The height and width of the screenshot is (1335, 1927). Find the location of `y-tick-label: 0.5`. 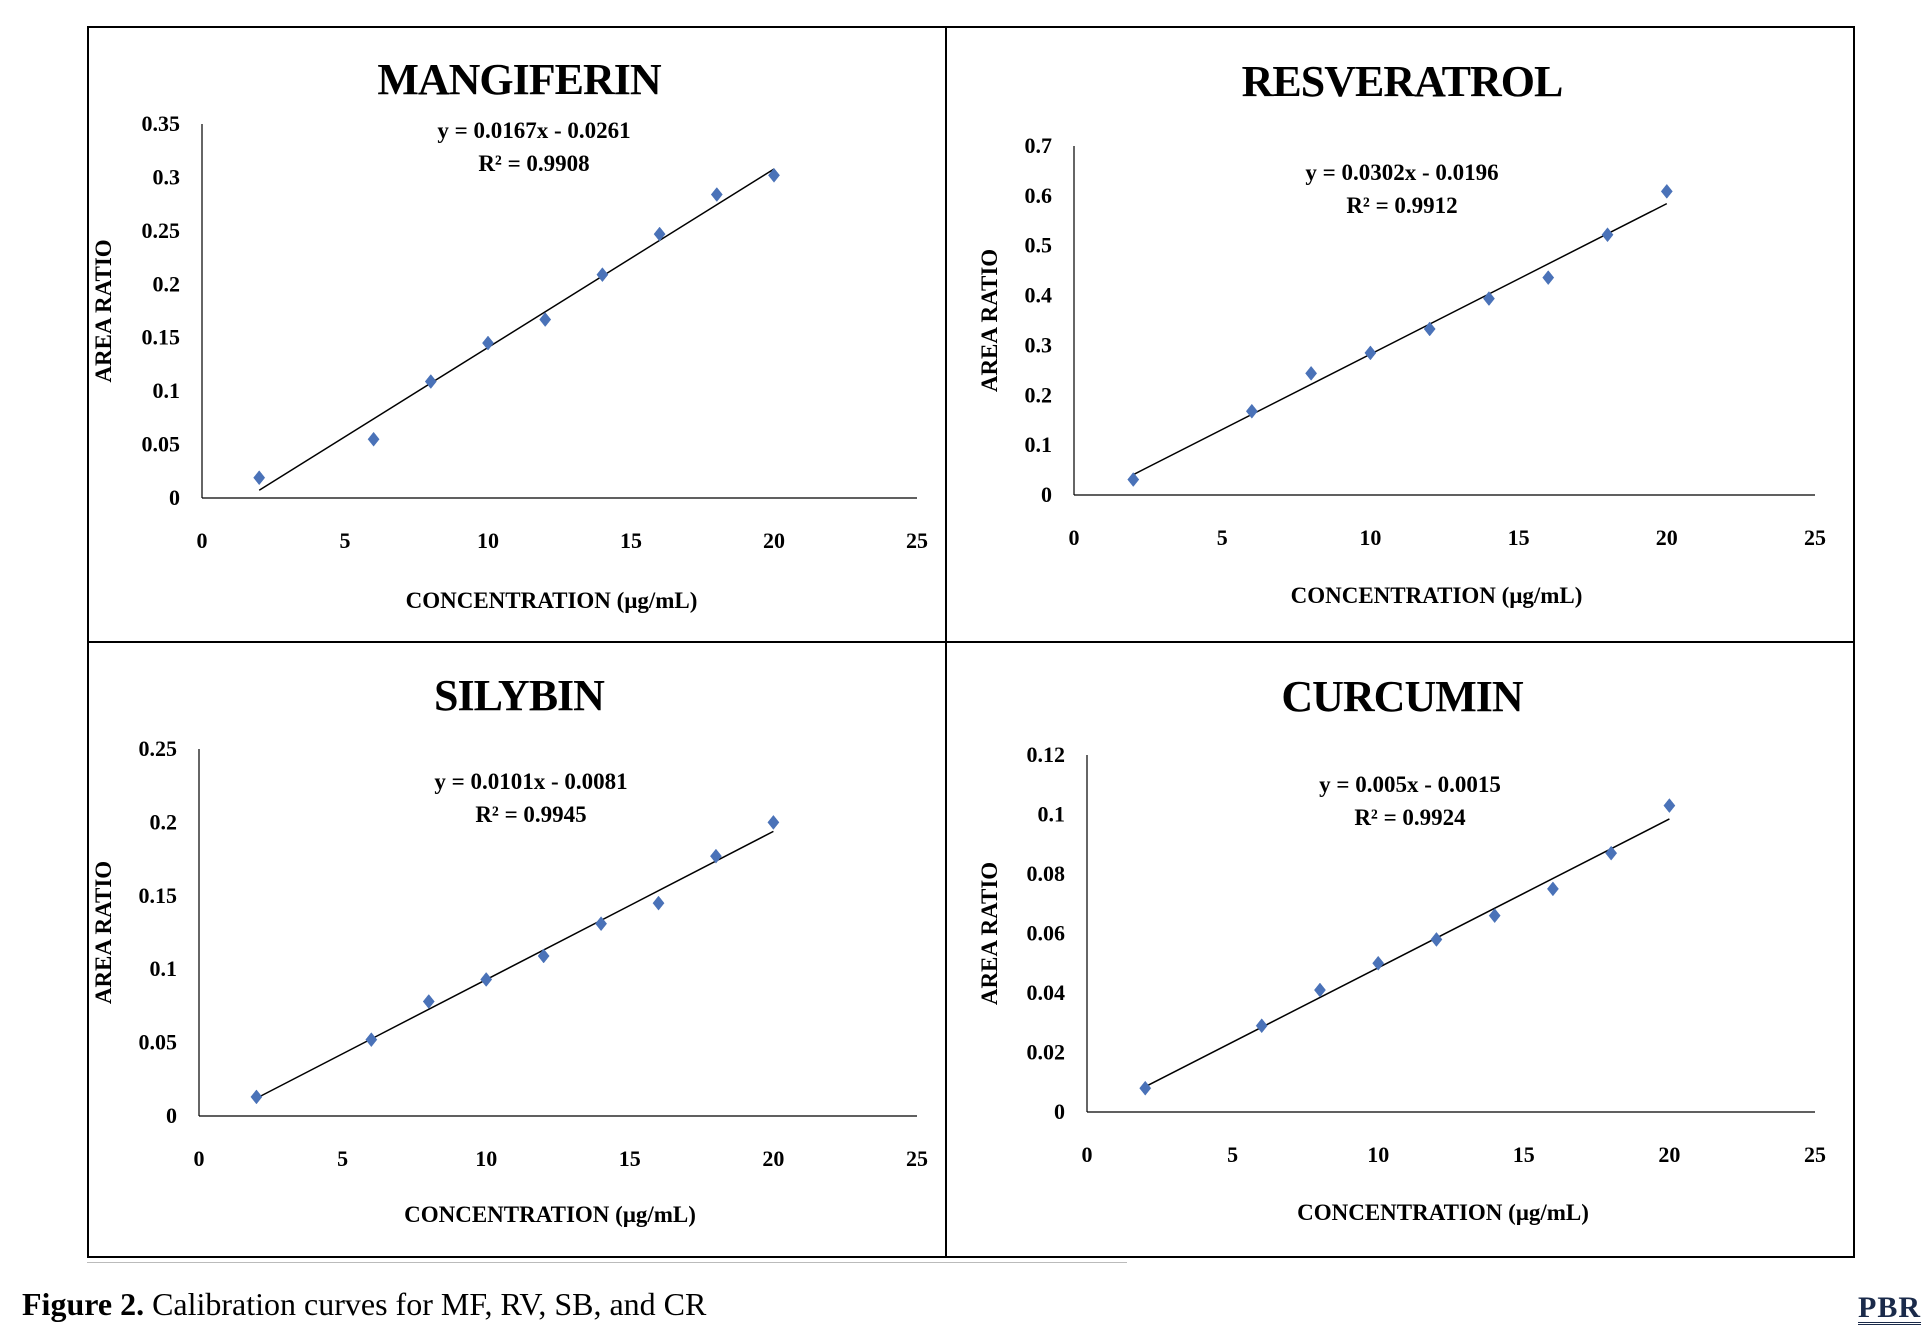

y-tick-label: 0.5 is located at coordinates (1039, 245).